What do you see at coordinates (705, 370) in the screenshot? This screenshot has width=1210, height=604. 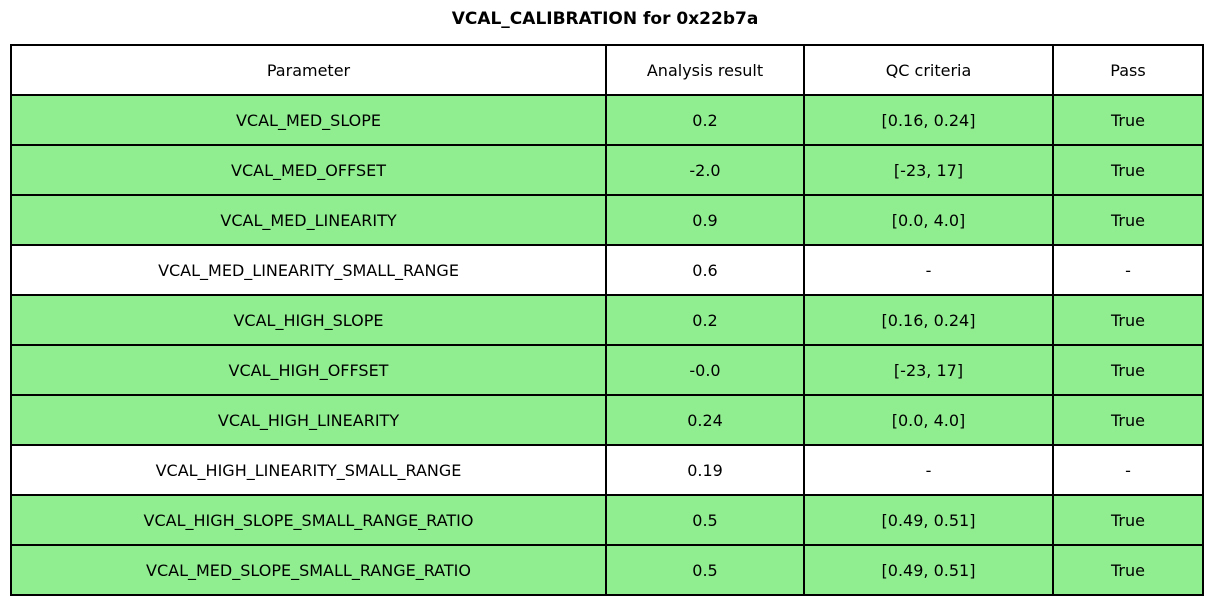 I see `analysis-result-cell: -0.0` at bounding box center [705, 370].